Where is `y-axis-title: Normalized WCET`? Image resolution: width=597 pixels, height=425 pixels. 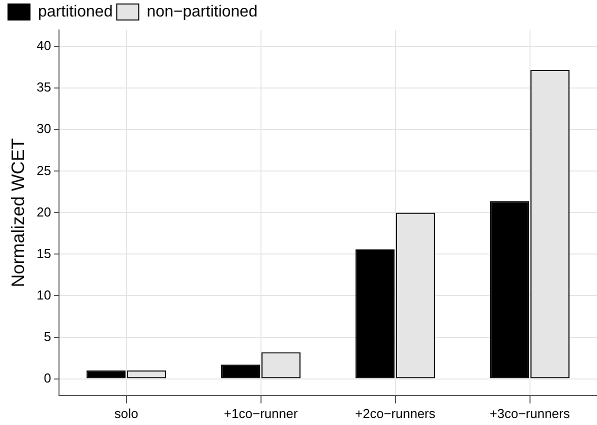
y-axis-title: Normalized WCET is located at coordinates (18, 213).